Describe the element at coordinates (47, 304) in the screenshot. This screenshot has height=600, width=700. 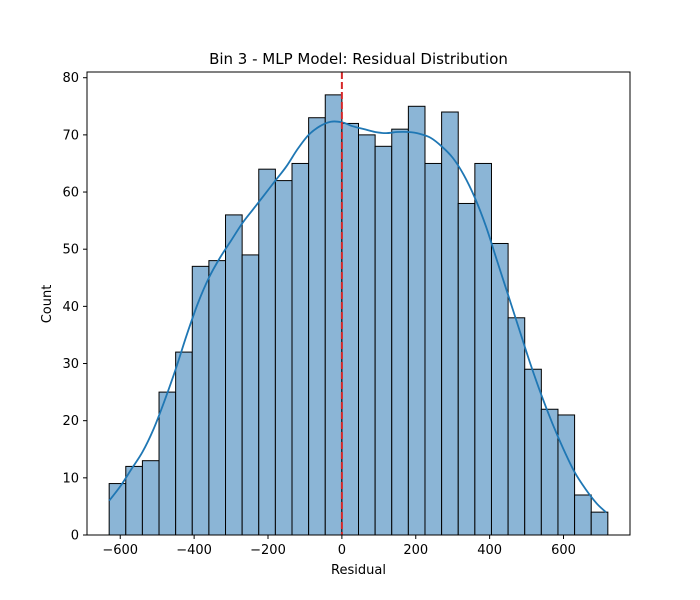
I see `y-axis-label: Count` at that location.